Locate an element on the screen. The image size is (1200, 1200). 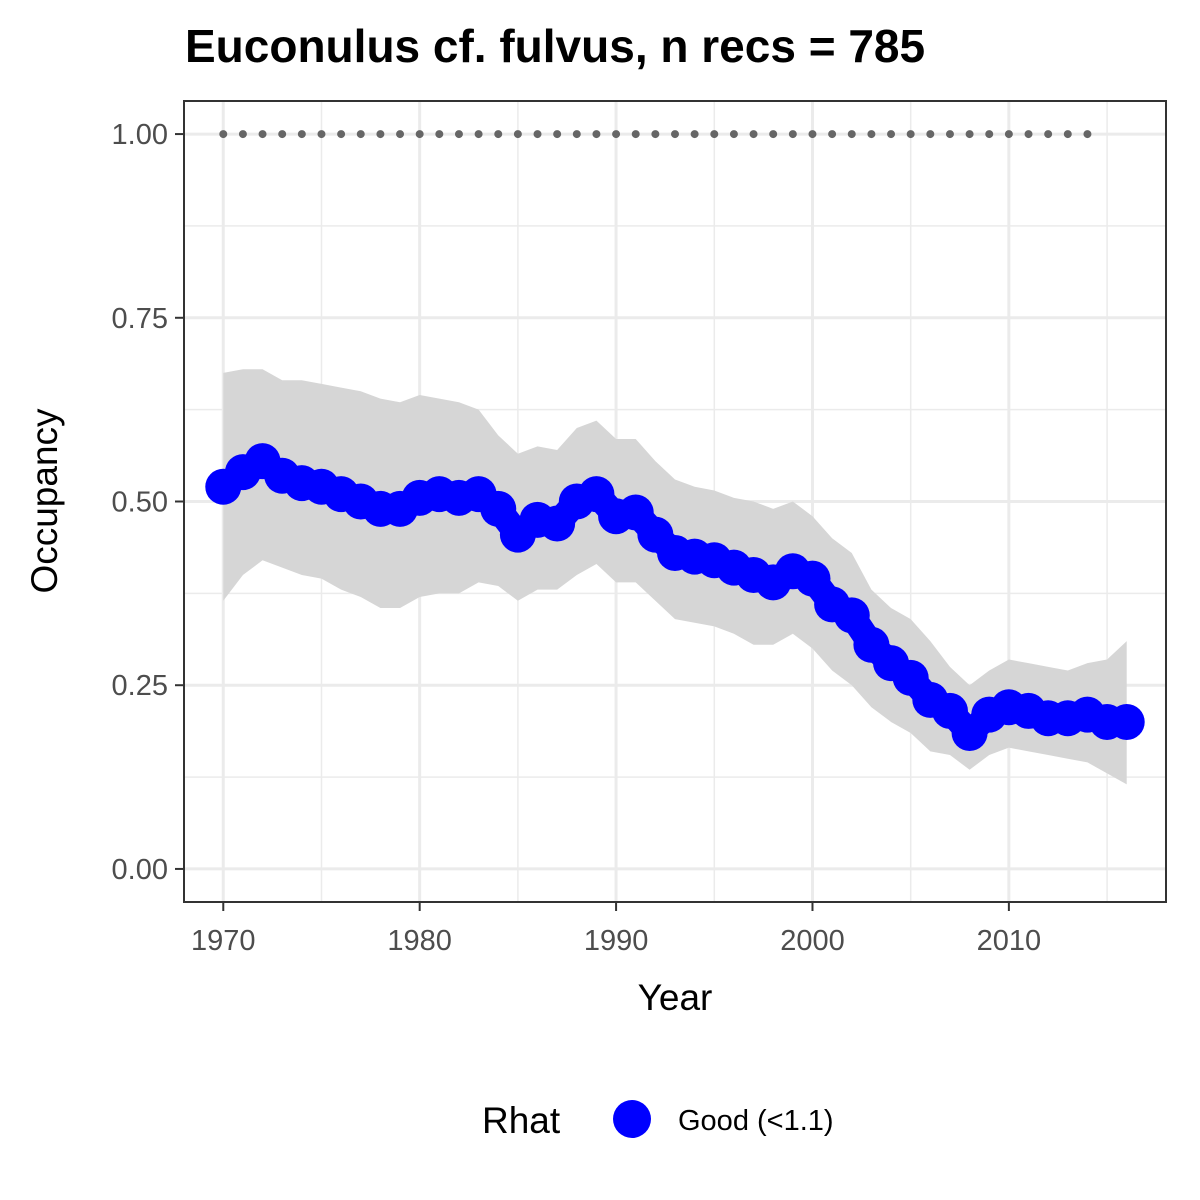
y-tick-label: 1.00 is located at coordinates (140, 135).